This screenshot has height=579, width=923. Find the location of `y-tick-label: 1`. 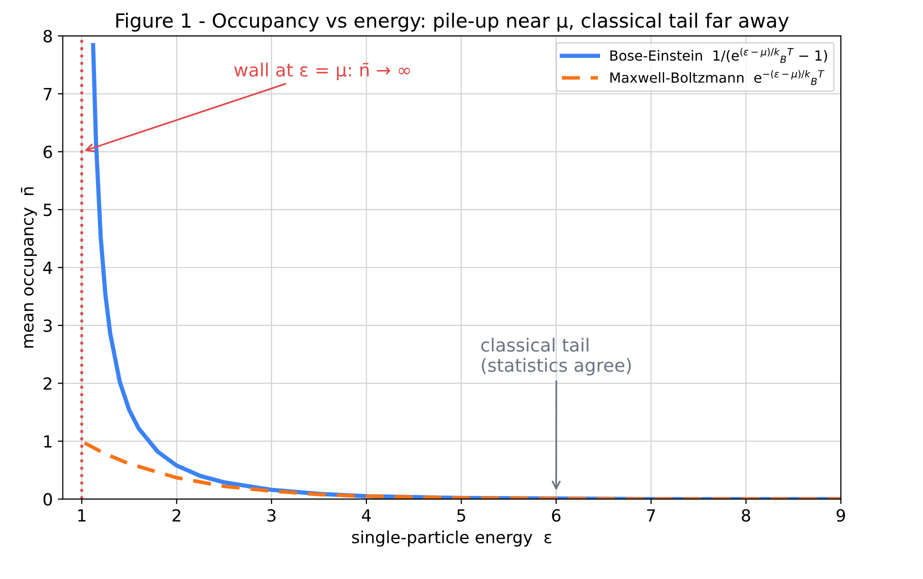

y-tick-label: 1 is located at coordinates (48, 441).